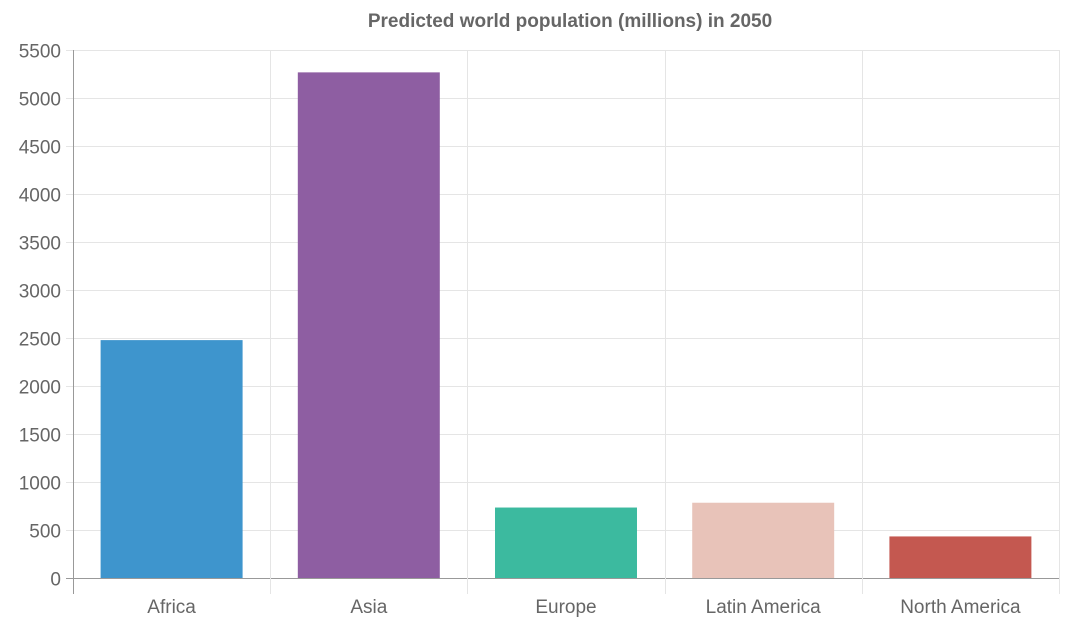 This screenshot has height=631, width=1073. What do you see at coordinates (40, 436) in the screenshot?
I see `y-tick-label: 1500` at bounding box center [40, 436].